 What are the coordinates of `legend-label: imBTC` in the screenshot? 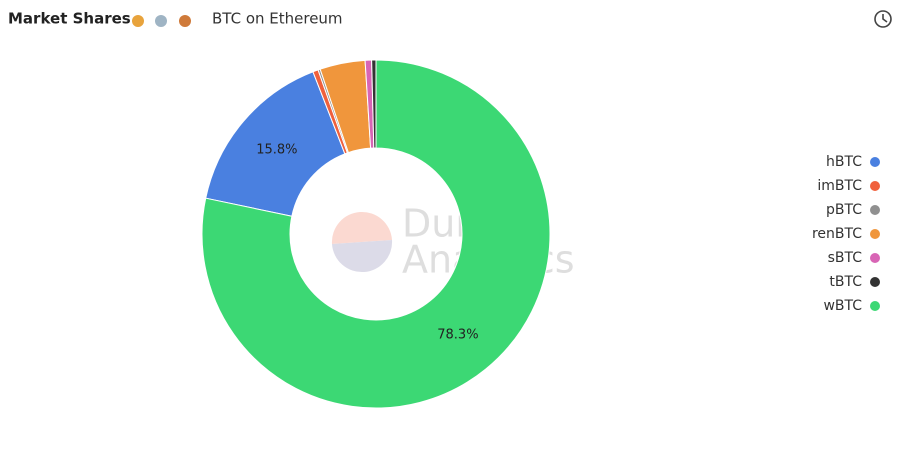 It's located at (839, 186).